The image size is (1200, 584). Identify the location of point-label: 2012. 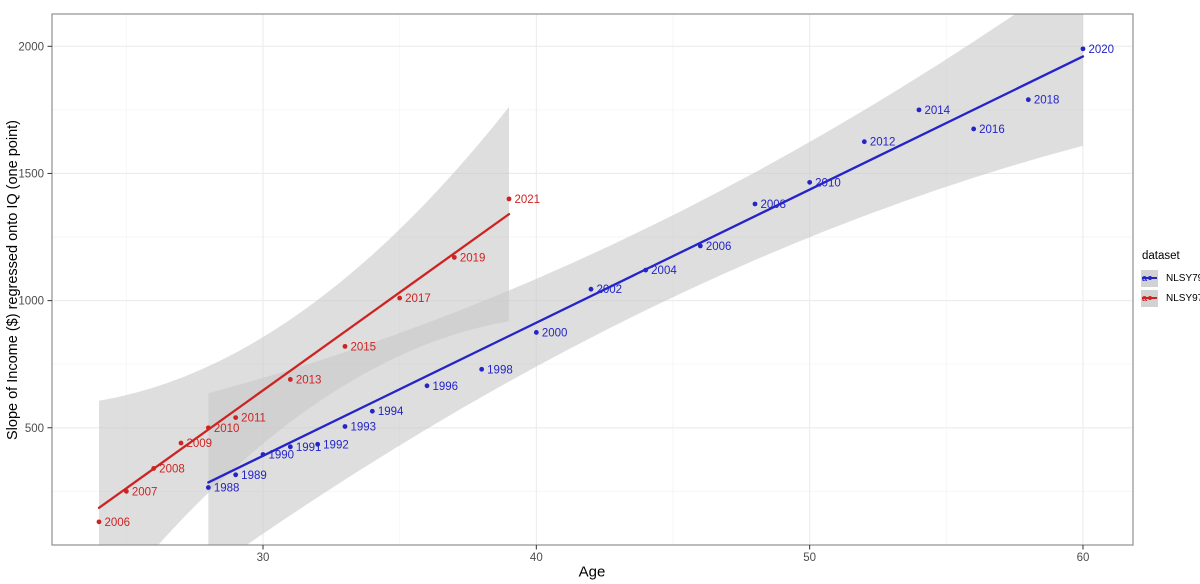
(883, 143).